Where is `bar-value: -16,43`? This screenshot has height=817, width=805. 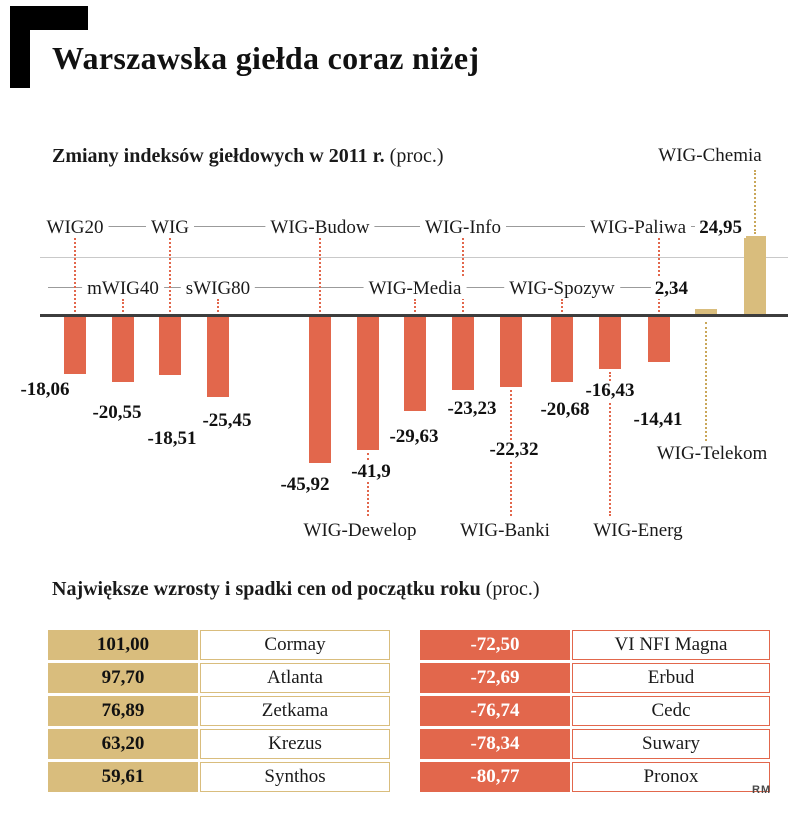 bar-value: -16,43 is located at coordinates (610, 390).